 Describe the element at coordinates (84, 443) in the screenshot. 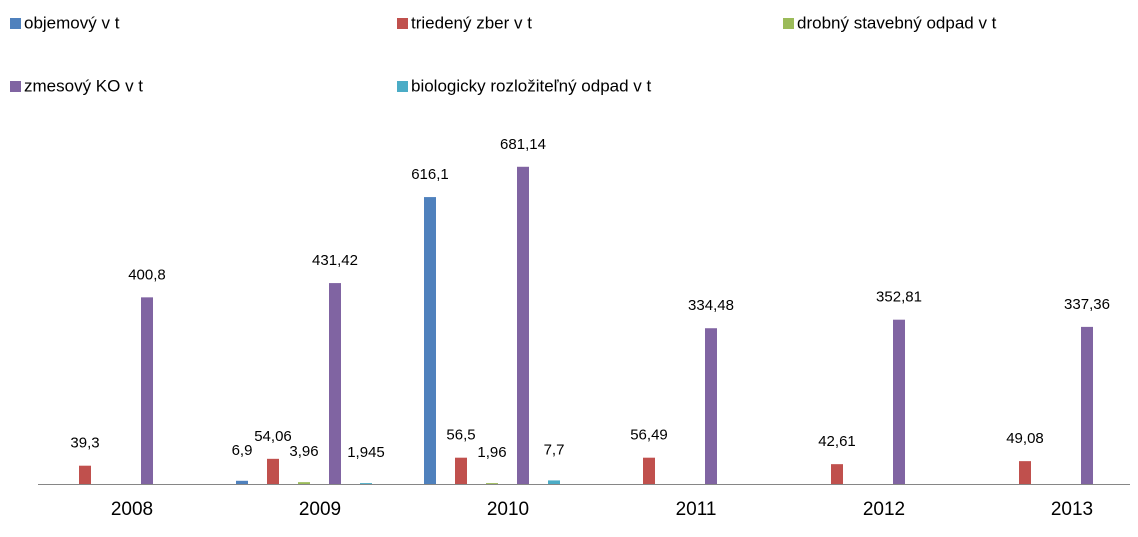

I see `data-label: 39,3` at that location.